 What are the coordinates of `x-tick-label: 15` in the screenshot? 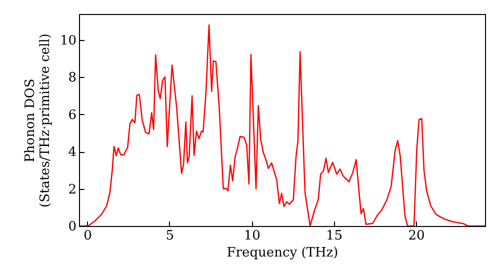 It's located at (334, 236).